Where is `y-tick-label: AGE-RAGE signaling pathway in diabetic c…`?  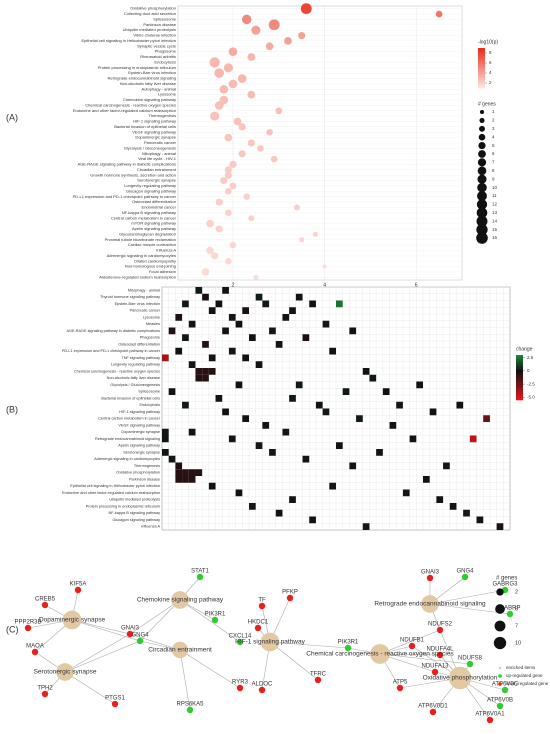
y-tick-label: AGE-RAGE signaling pathway in diabetic c… is located at coordinates (127, 164).